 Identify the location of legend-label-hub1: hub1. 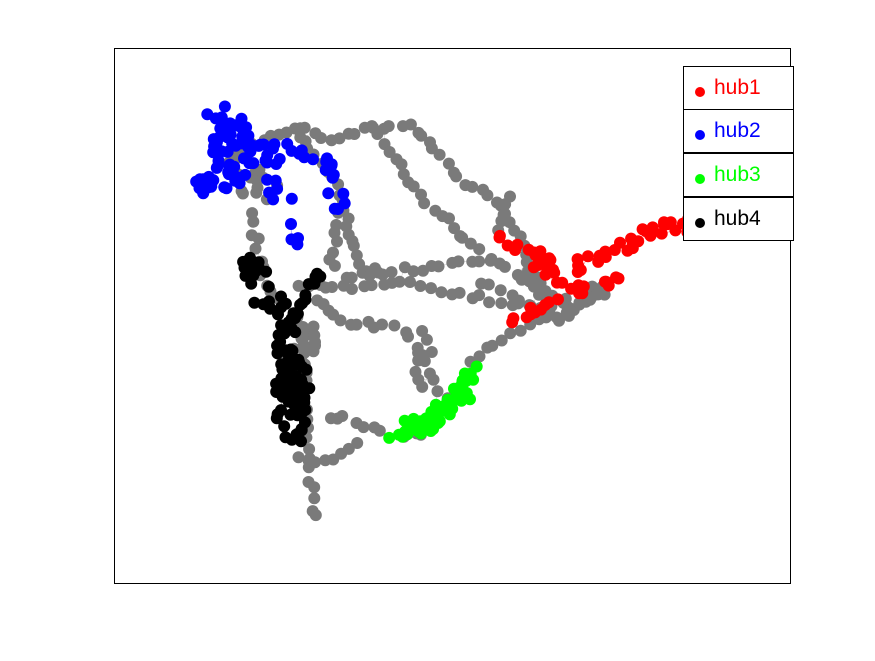
(737, 88).